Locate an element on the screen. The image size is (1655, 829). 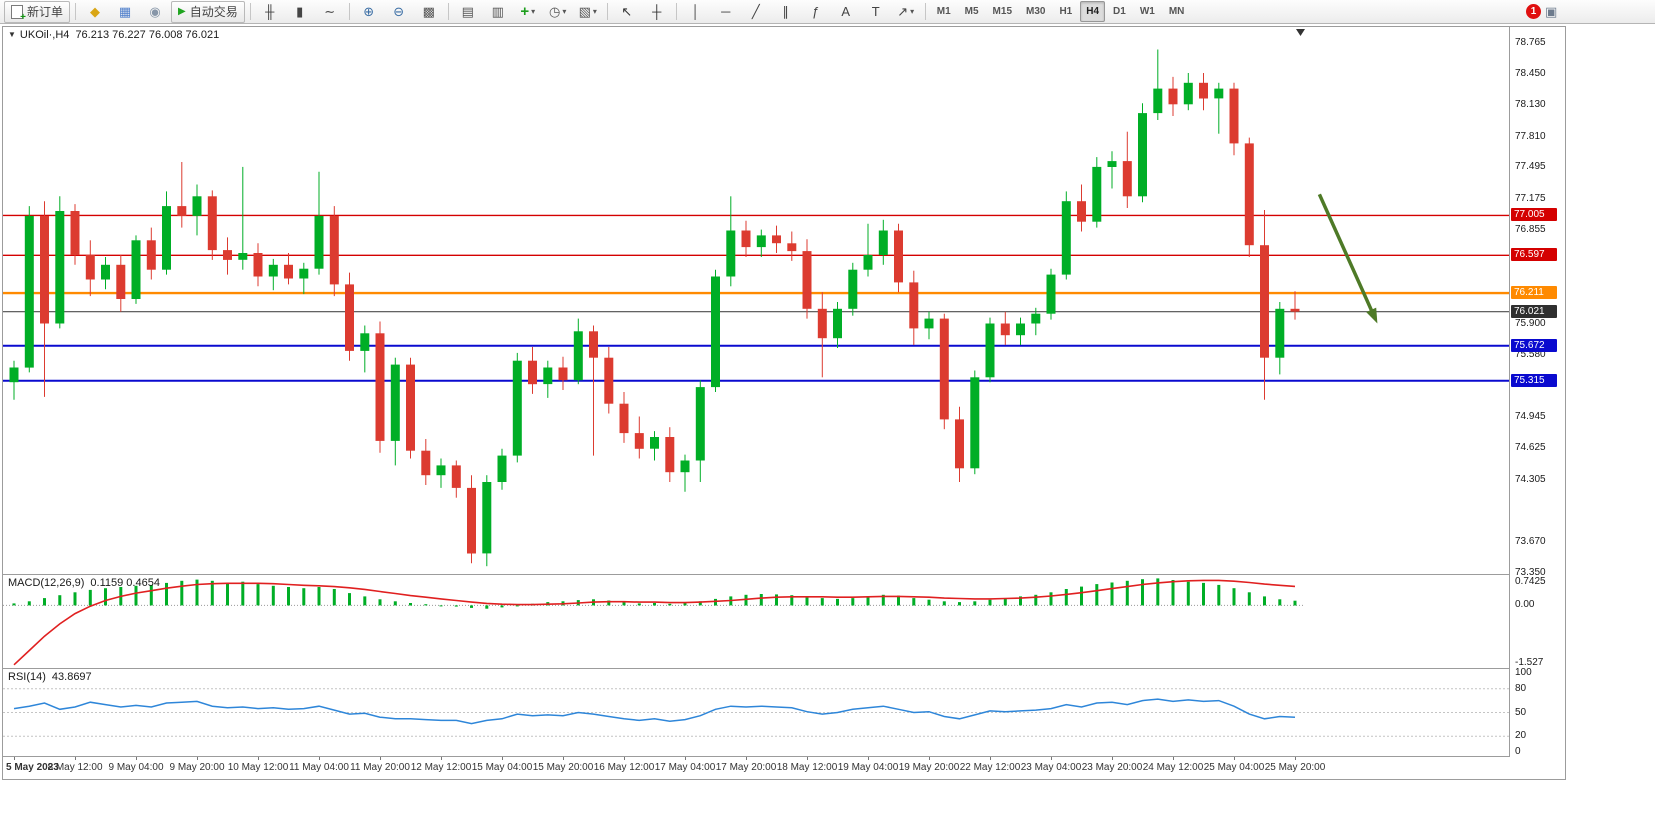
text-tool-icon: A is located at coordinates (846, 11).